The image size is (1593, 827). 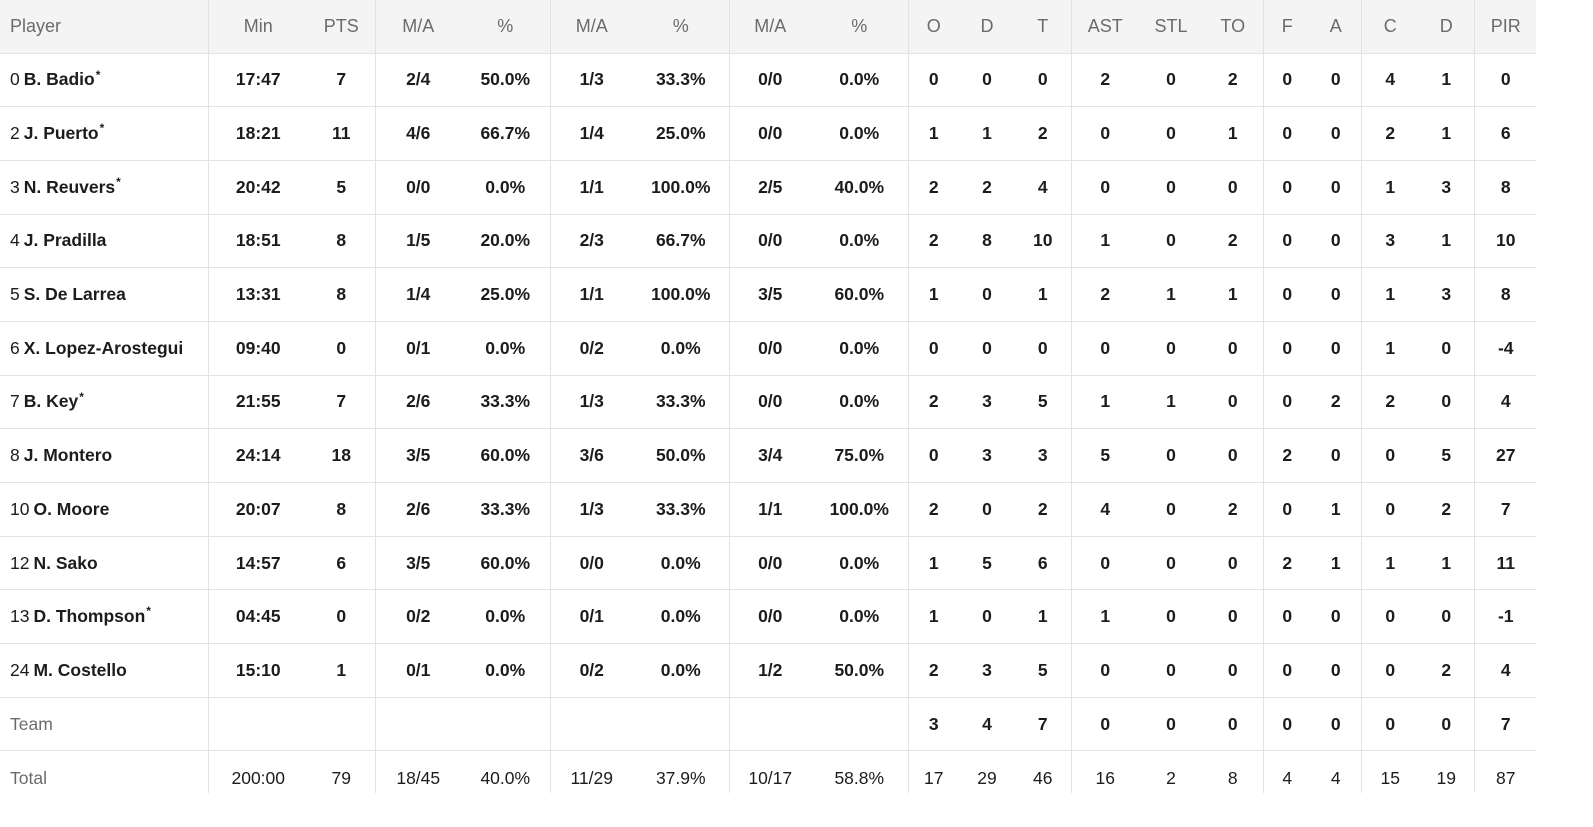 I want to click on stat-fg3-made-att: 0/0, so click(x=591, y=563).